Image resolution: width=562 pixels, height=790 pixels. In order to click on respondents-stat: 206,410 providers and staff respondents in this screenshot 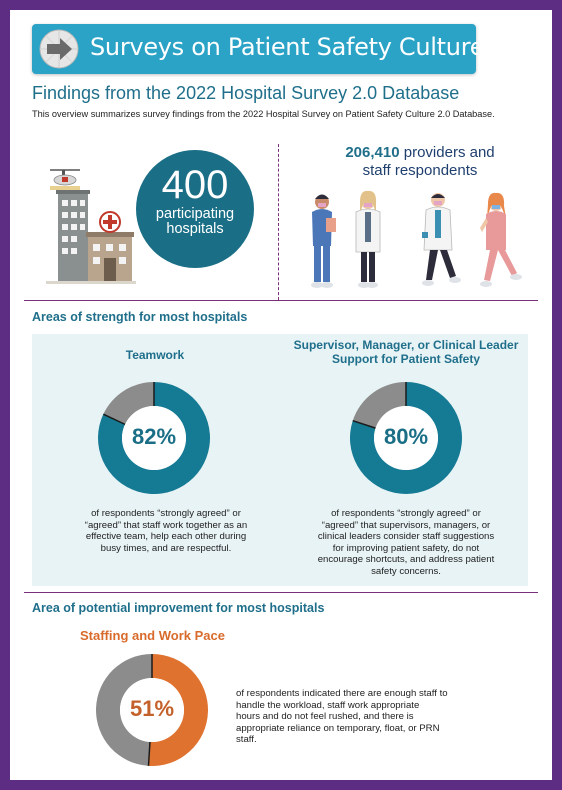, I will do `click(420, 162)`.